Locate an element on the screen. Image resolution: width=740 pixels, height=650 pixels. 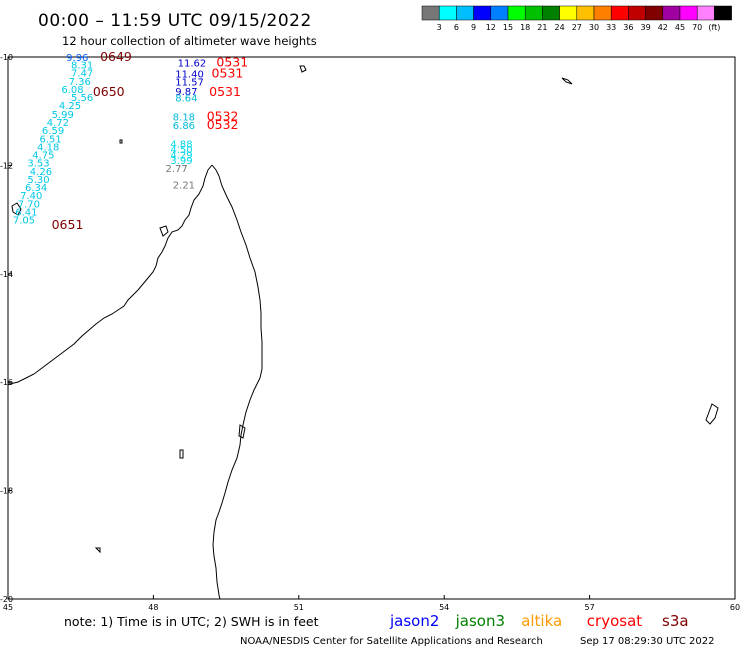
wave-height-value: 11.57 is located at coordinates (189, 82).